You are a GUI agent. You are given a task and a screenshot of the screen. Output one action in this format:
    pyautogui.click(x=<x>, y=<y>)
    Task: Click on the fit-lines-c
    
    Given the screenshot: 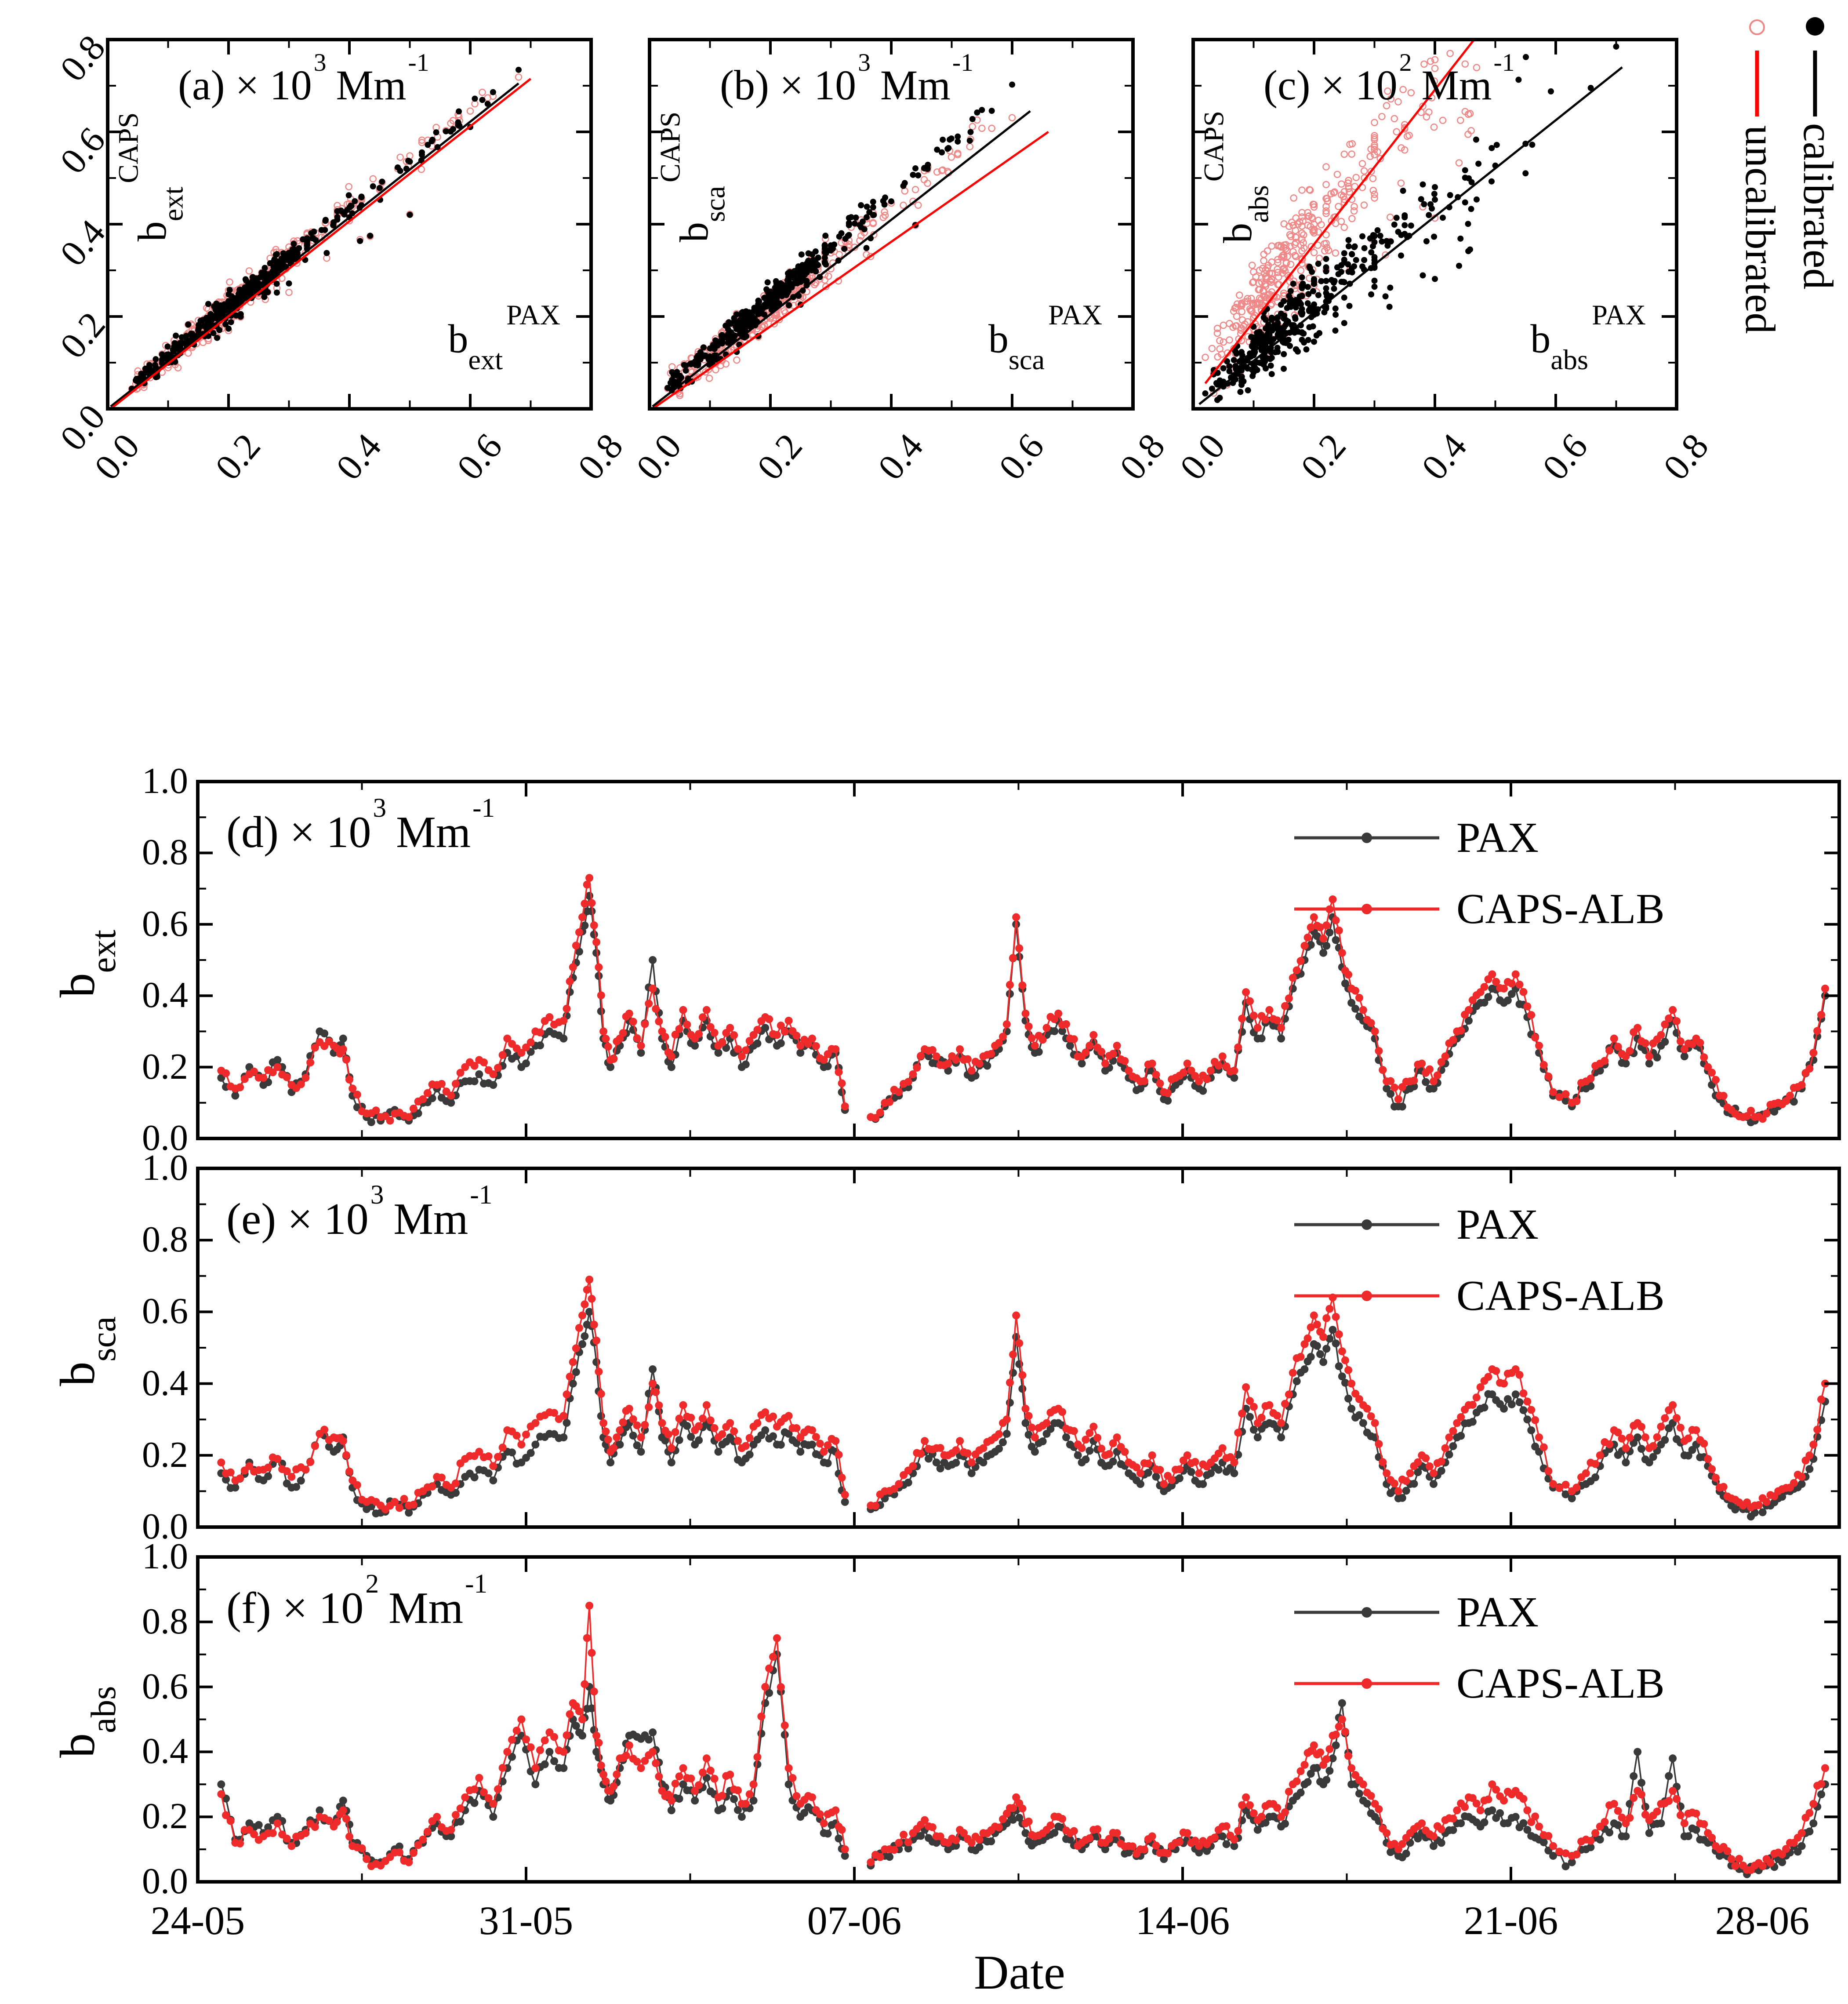 What is the action you would take?
    pyautogui.click(x=1411, y=222)
    